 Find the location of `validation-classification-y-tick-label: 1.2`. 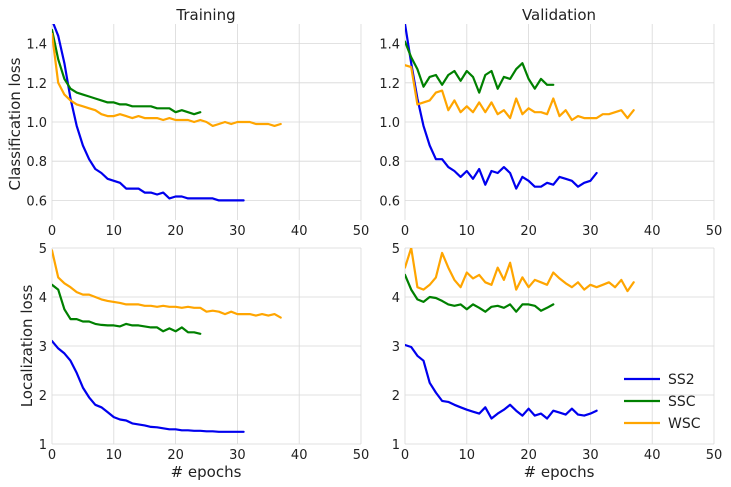

validation-classification-y-tick-label: 1.2 is located at coordinates (389, 84).